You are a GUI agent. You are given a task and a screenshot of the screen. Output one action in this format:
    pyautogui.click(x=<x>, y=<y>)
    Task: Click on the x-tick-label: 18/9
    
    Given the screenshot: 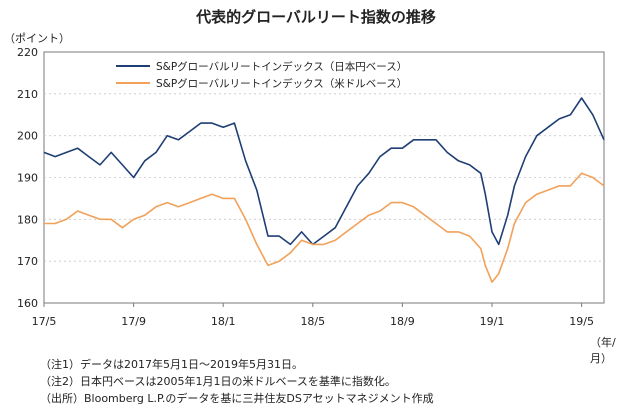 What is the action you would take?
    pyautogui.click(x=402, y=321)
    